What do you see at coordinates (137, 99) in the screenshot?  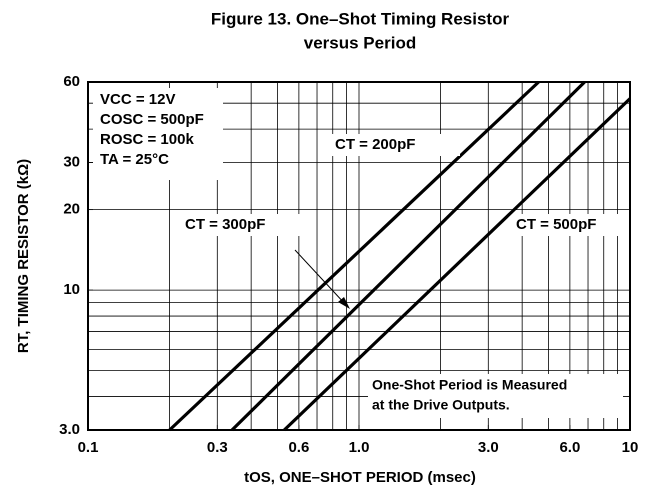 I see `annotation: VCC = 12V` at bounding box center [137, 99].